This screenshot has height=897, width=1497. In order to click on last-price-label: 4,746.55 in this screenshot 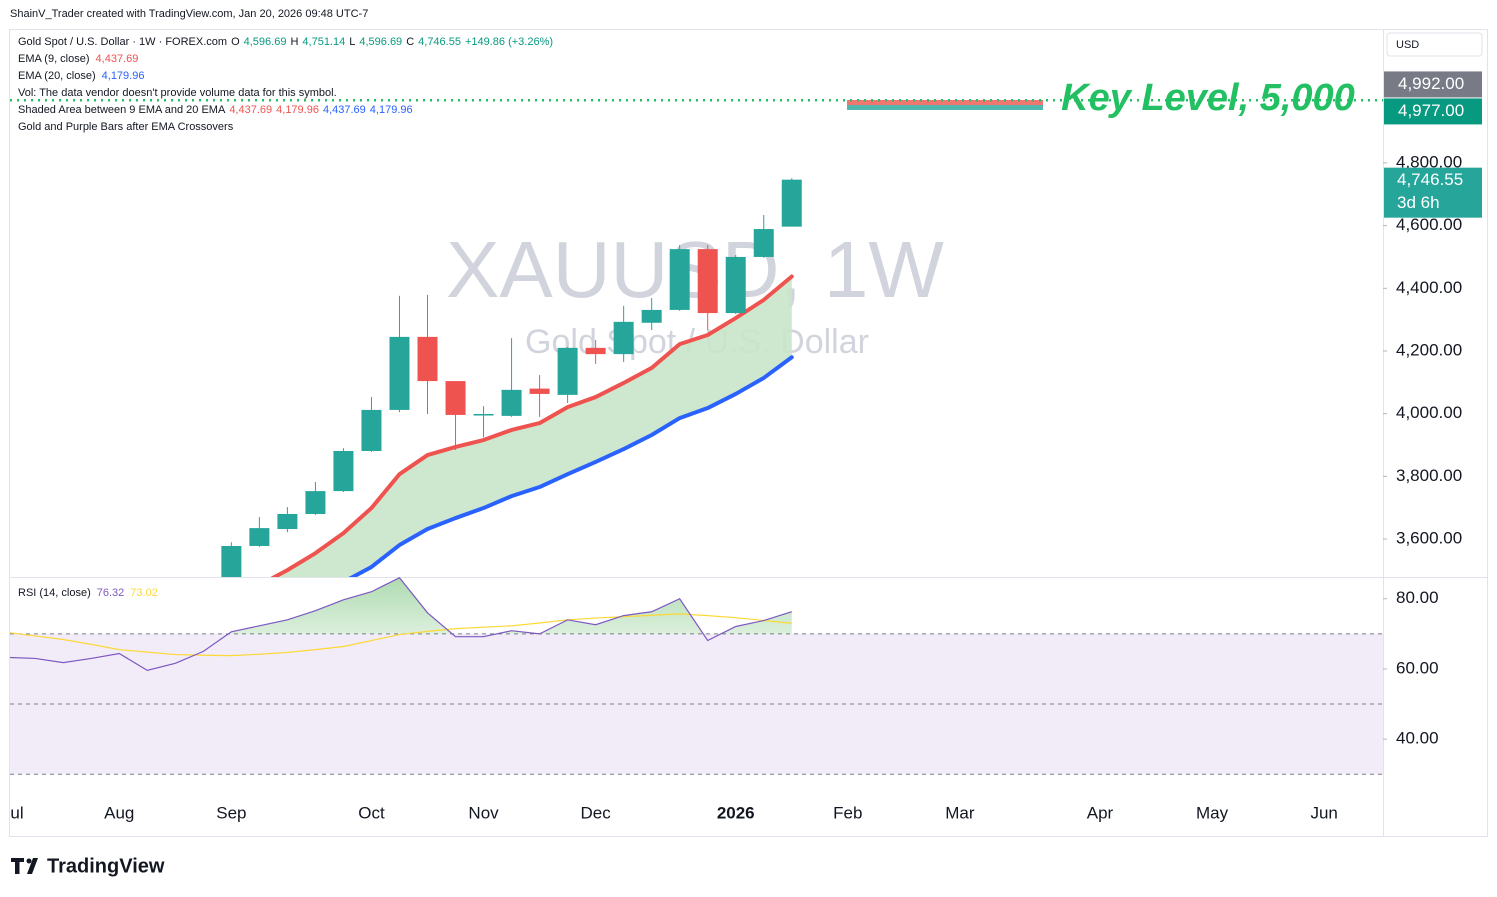, I will do `click(1430, 179)`.